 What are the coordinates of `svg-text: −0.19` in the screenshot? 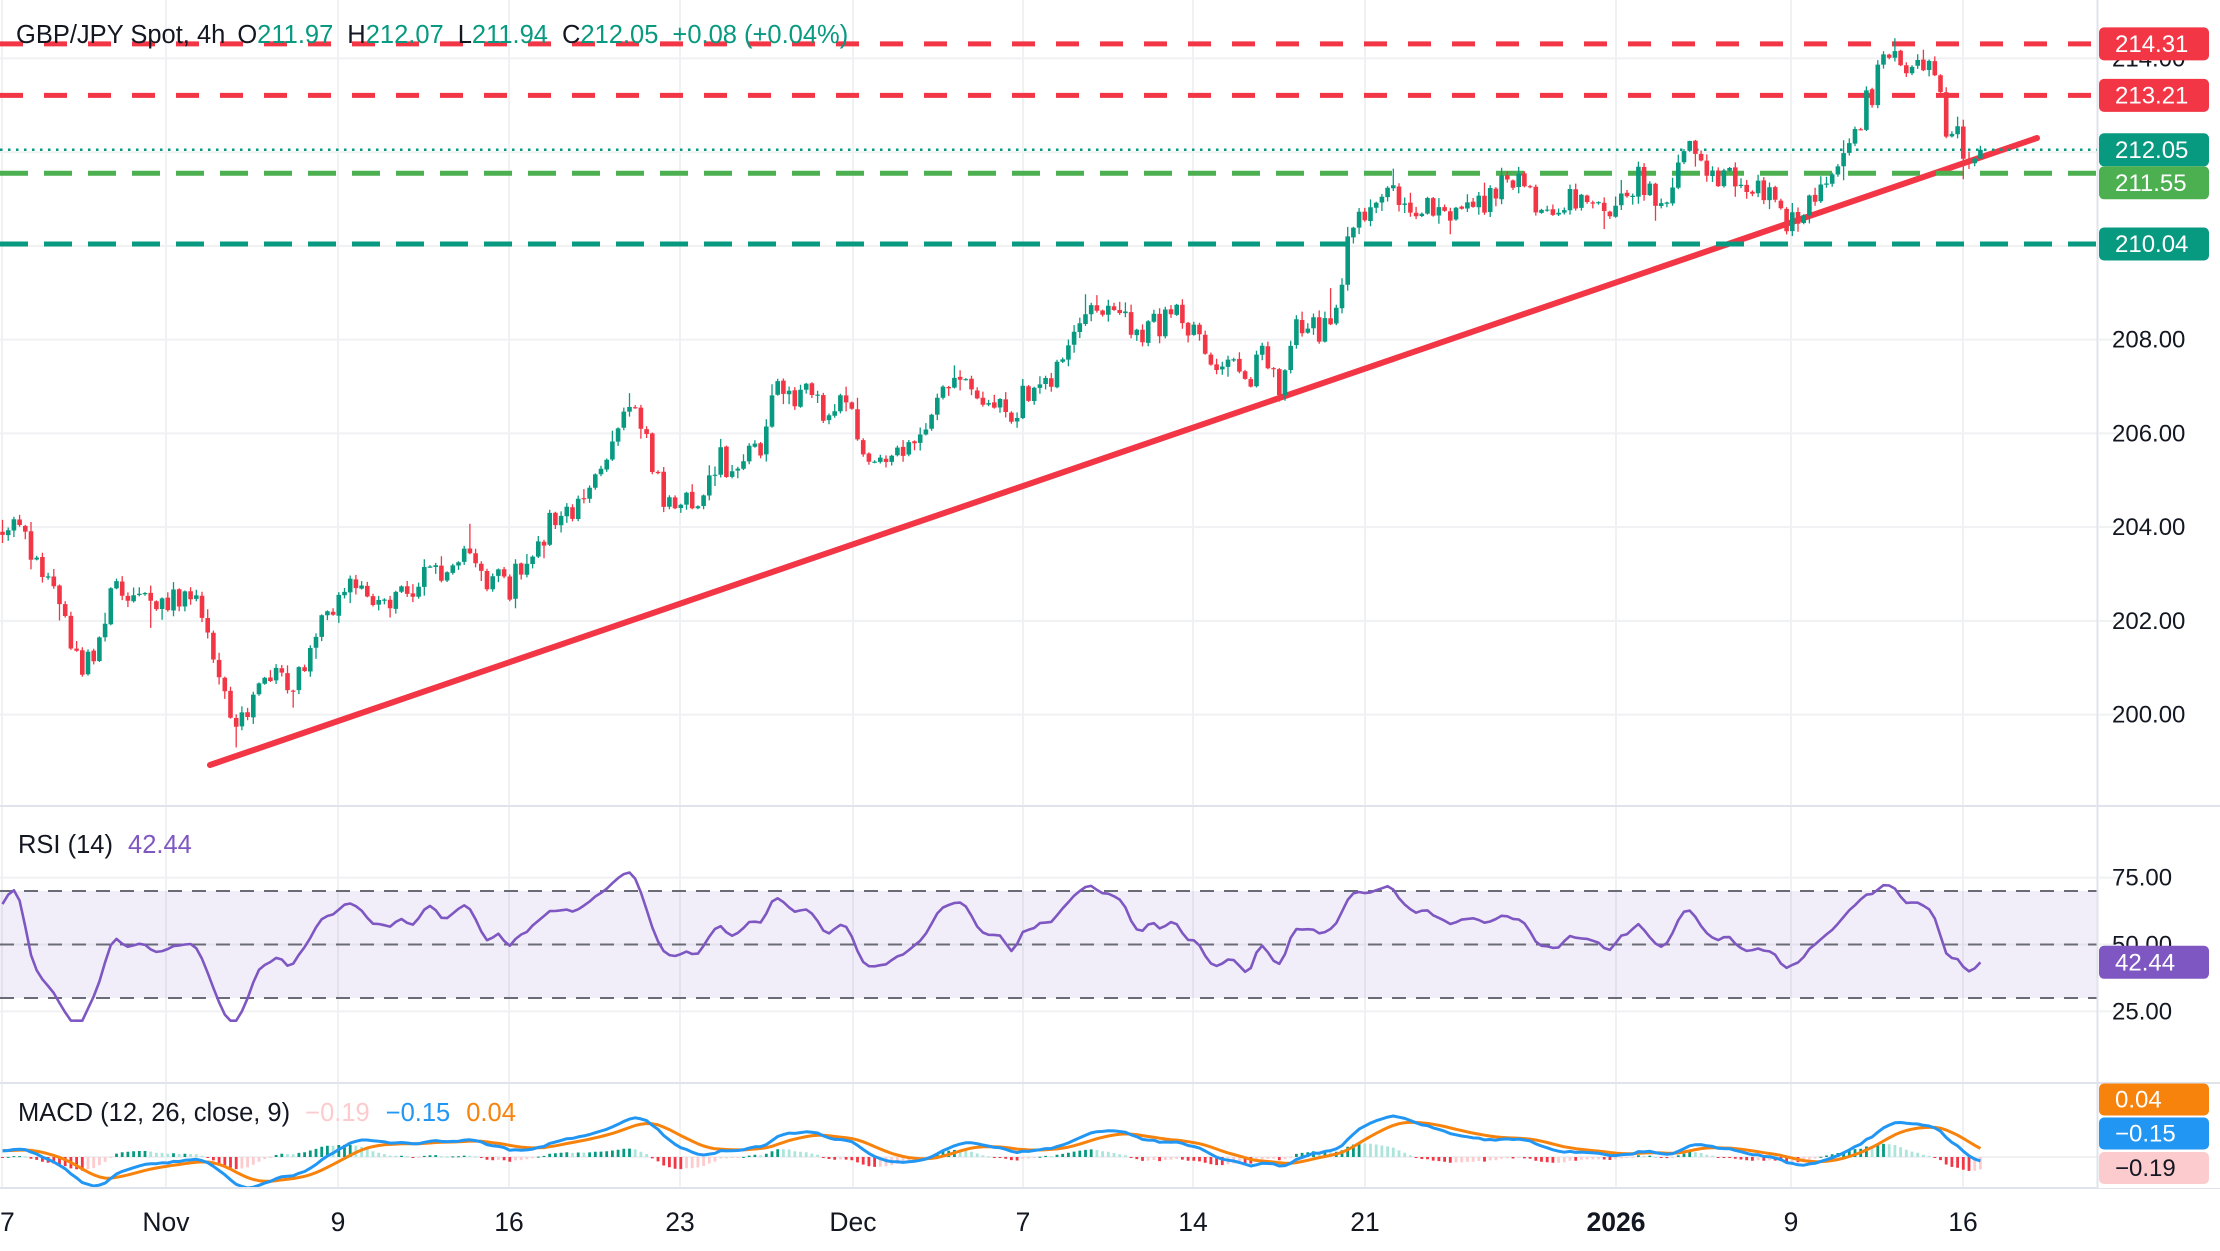 It's located at (2145, 1168).